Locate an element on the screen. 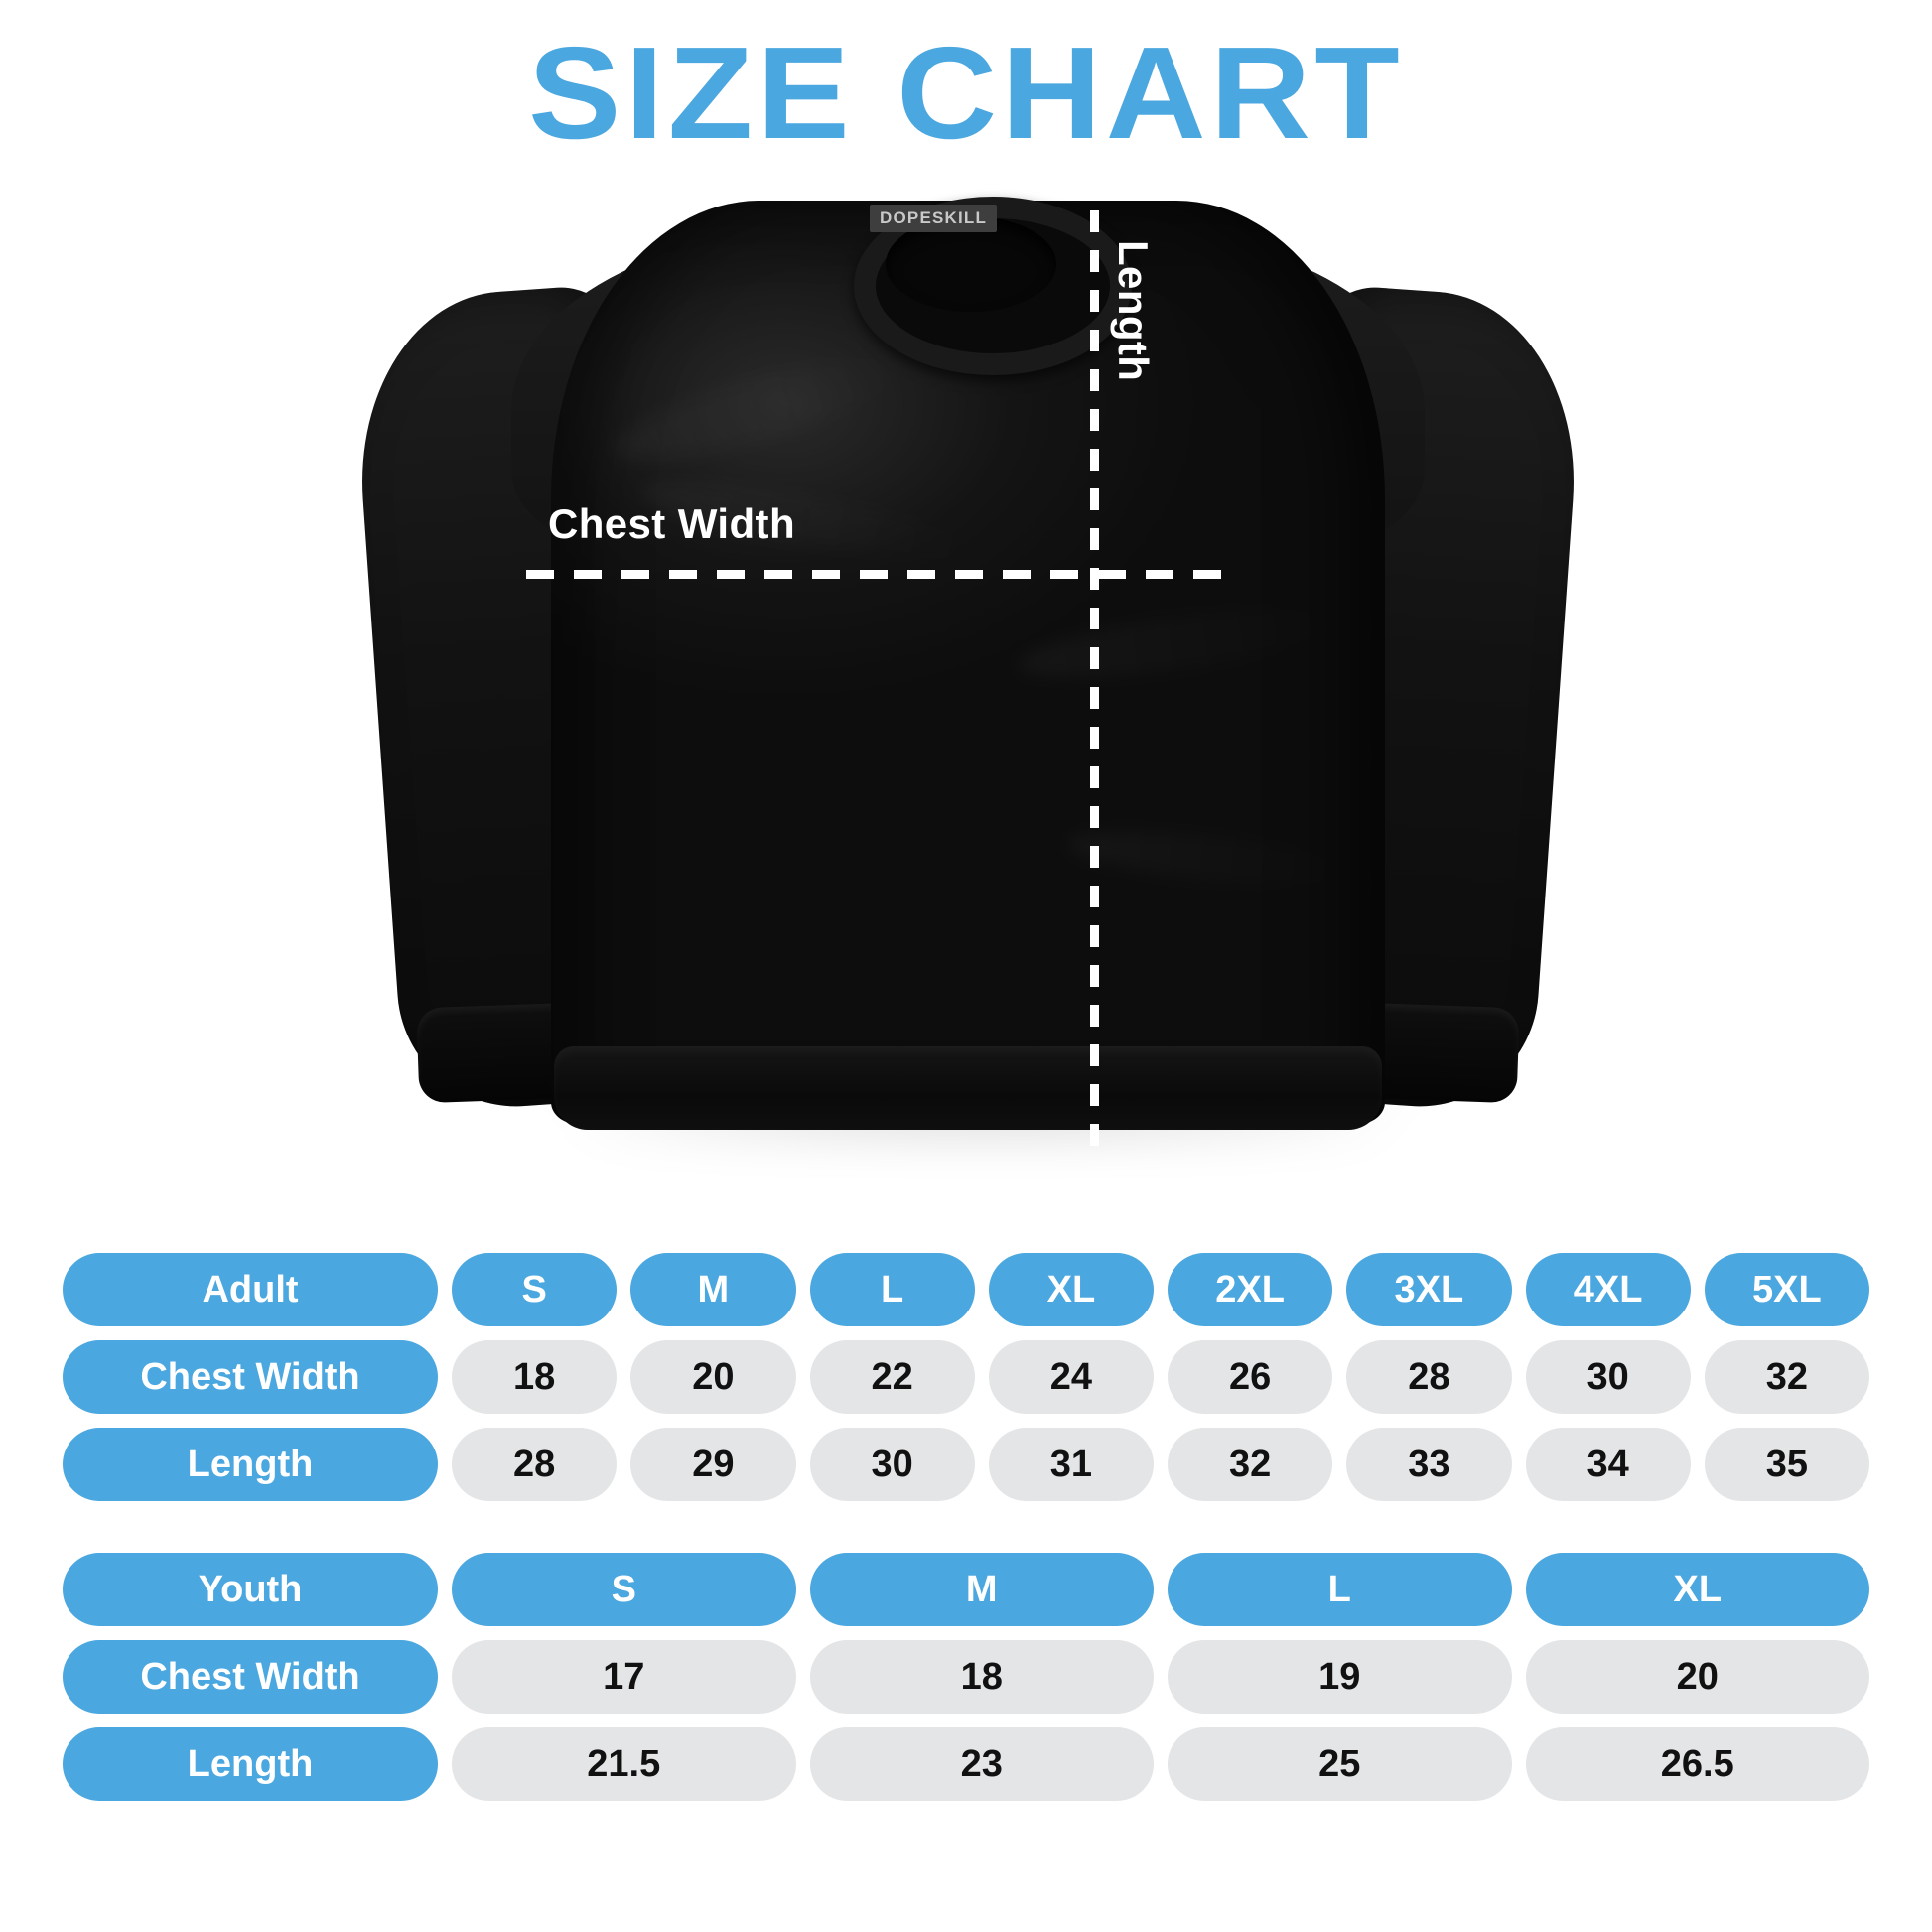 This screenshot has width=1932, height=1932. adult-col-3xl: 3XL is located at coordinates (1429, 1289).